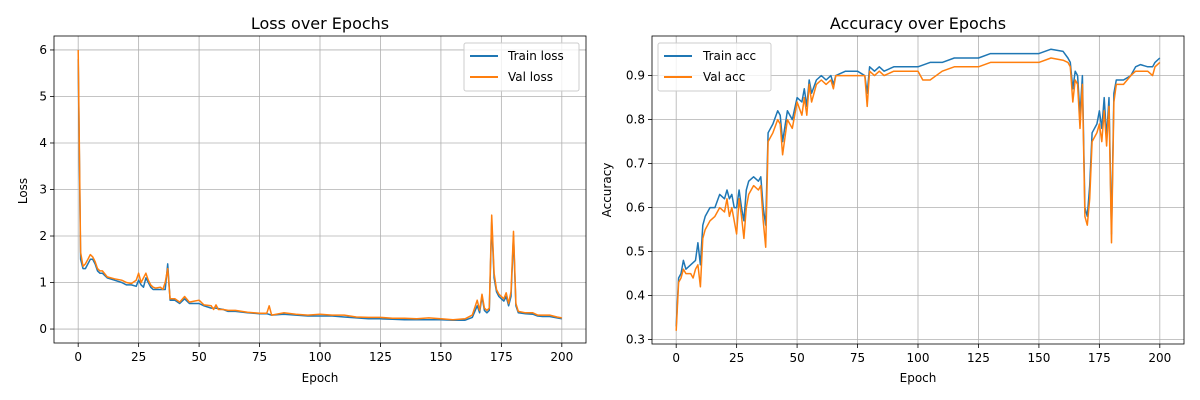  I want to click on accuracy-x-tick-label: 25, so click(736, 358).